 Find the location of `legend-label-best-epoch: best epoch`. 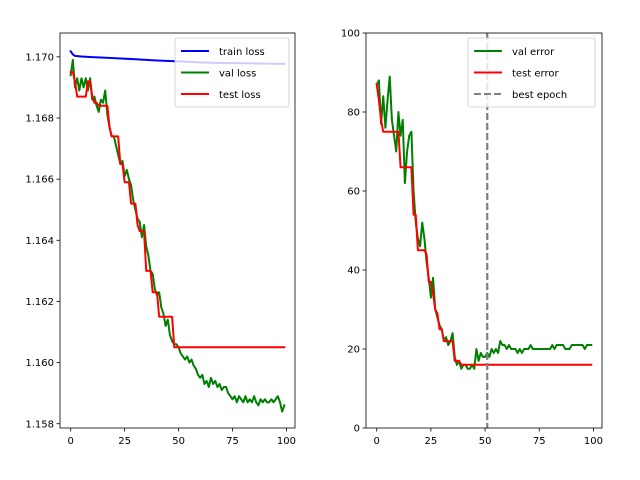

legend-label-best-epoch: best epoch is located at coordinates (539, 95).